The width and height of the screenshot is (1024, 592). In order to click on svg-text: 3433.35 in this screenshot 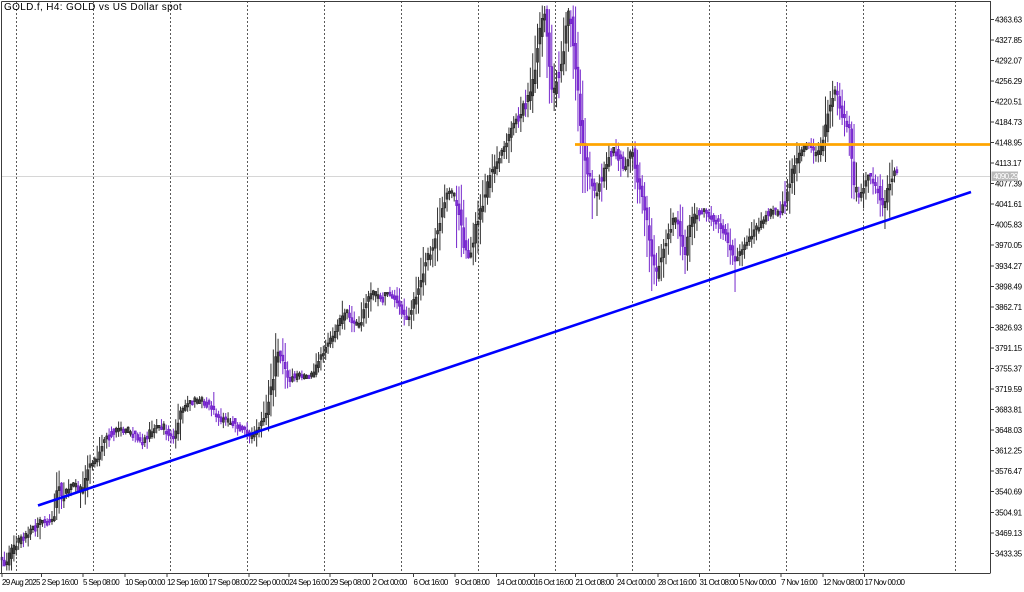, I will do `click(1009, 553)`.